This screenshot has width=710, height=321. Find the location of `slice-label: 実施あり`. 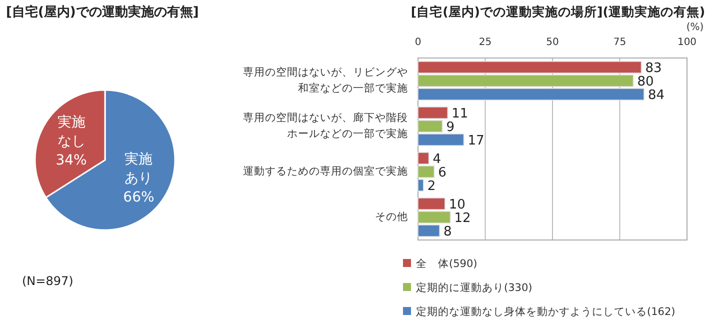

slice-label: 実施あり is located at coordinates (138, 168).